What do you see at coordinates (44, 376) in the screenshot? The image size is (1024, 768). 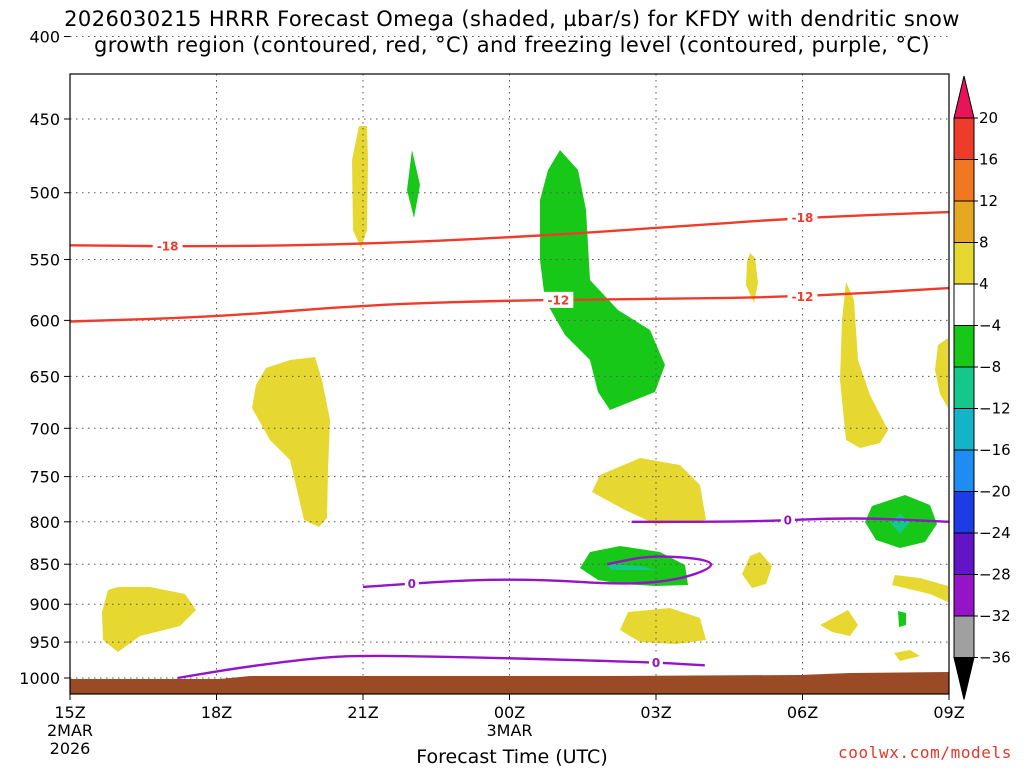 I see `y-tick-label: 650` at bounding box center [44, 376].